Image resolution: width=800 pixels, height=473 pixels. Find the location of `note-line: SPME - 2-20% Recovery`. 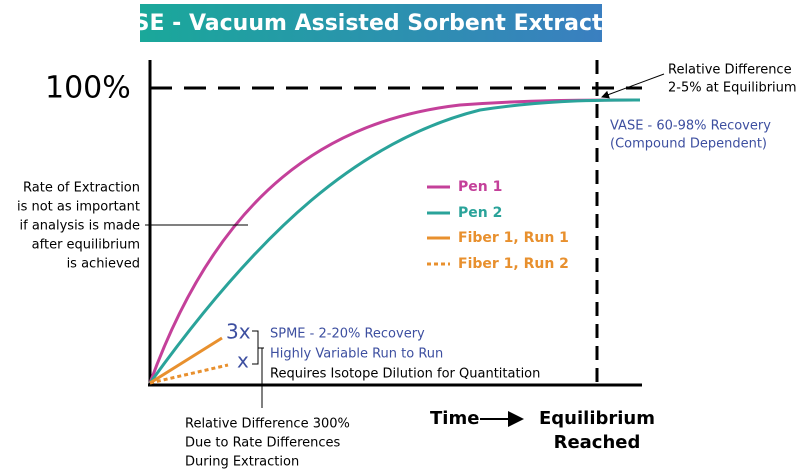

note-line: SPME - 2-20% Recovery is located at coordinates (347, 334).